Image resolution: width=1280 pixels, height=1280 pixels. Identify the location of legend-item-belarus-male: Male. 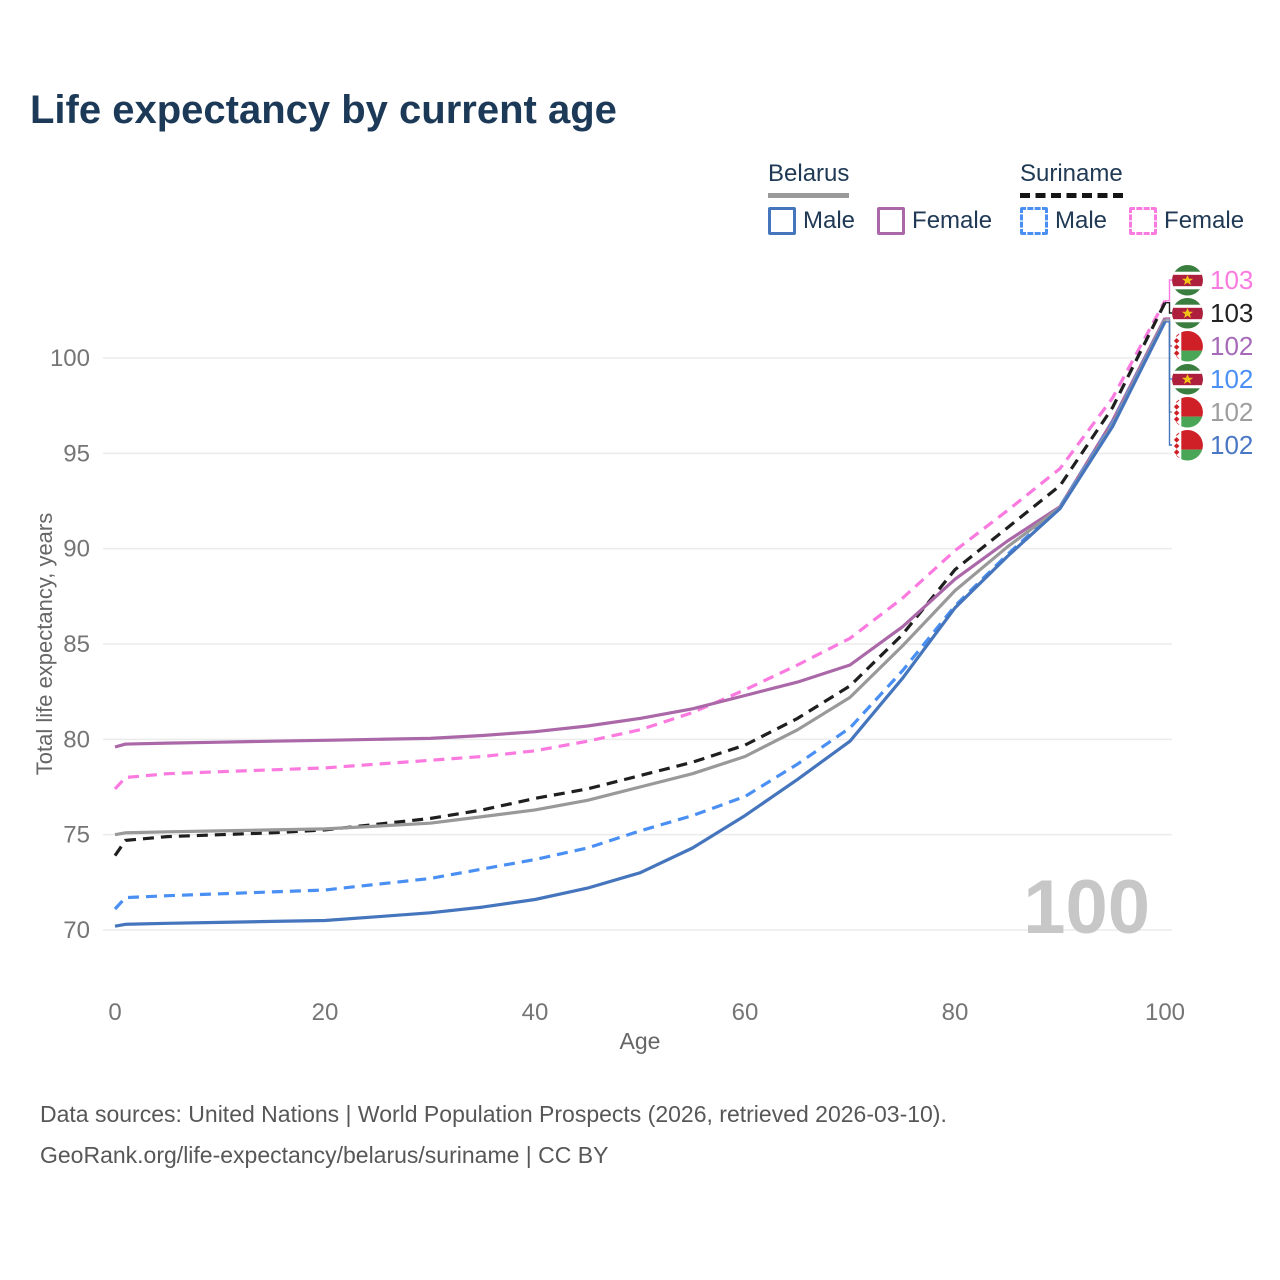
(811, 221).